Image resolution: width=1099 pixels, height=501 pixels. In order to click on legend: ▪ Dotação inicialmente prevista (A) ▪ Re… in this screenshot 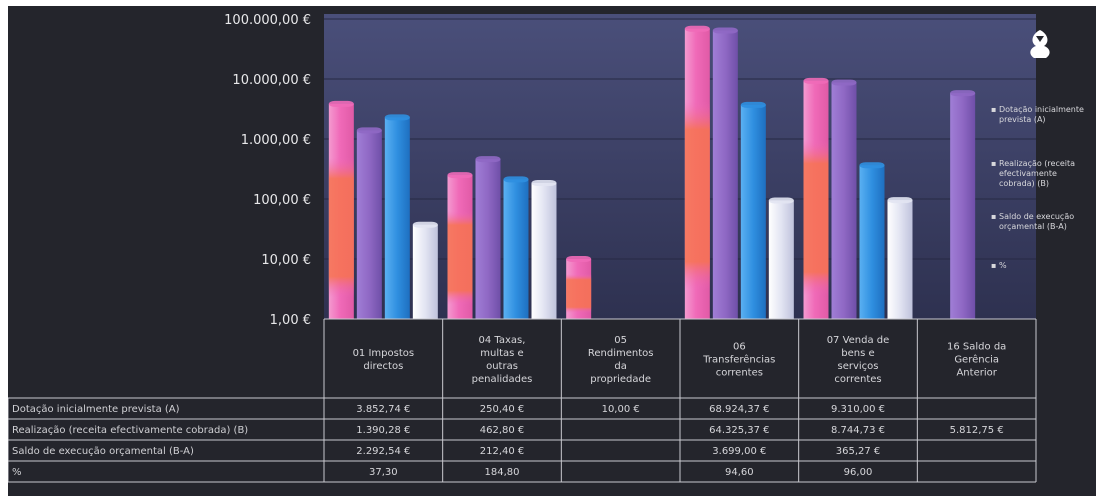, I will do `click(1038, 187)`.